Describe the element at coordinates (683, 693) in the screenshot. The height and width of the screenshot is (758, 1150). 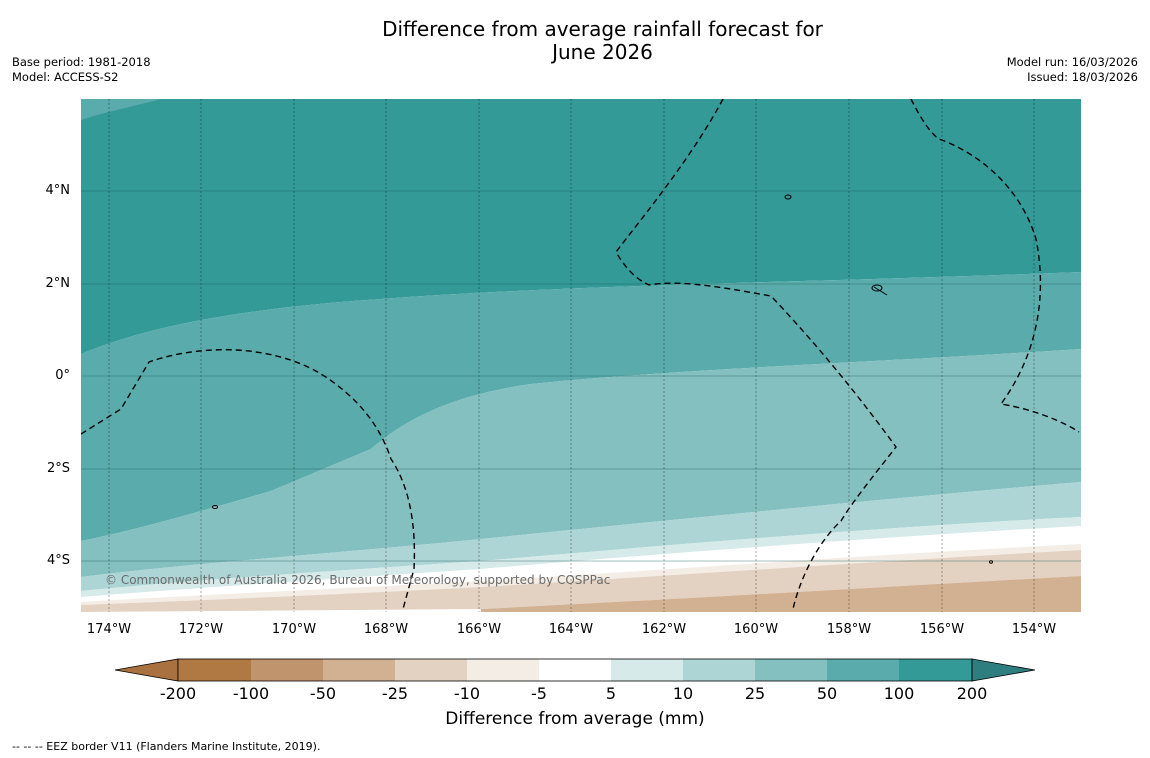
I see `colorbar-tick-10: 10` at that location.